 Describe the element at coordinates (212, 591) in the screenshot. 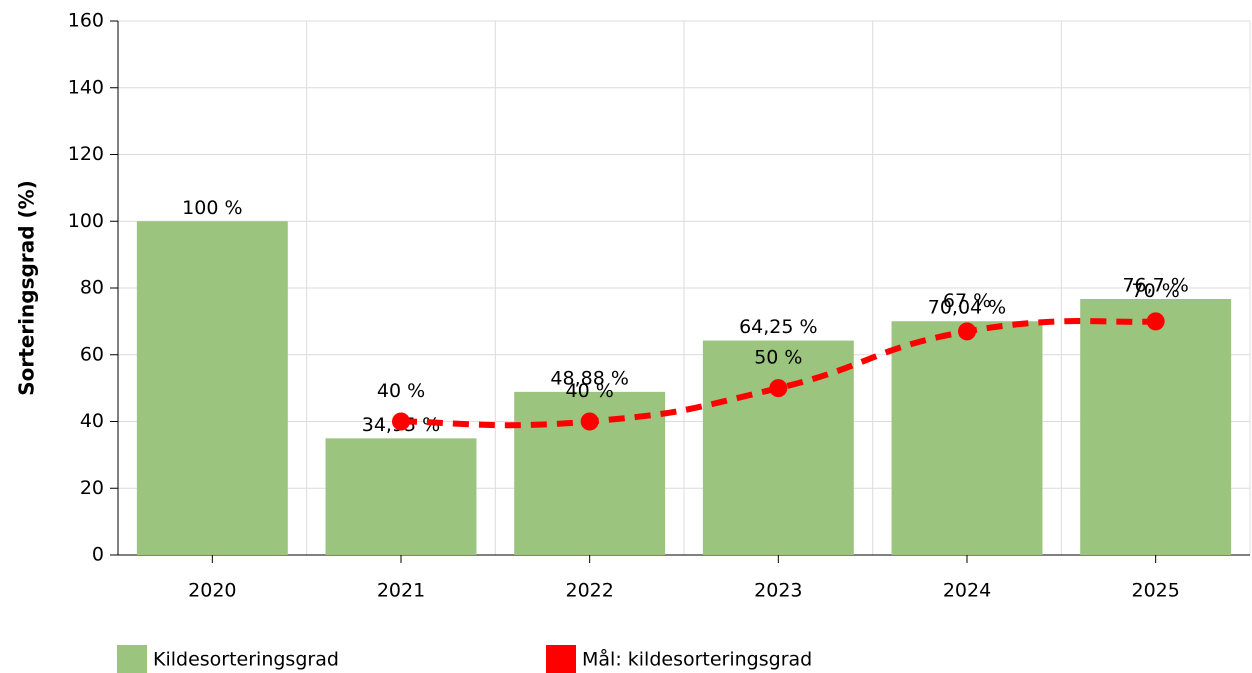

I see `x-tick-label: 2020` at that location.